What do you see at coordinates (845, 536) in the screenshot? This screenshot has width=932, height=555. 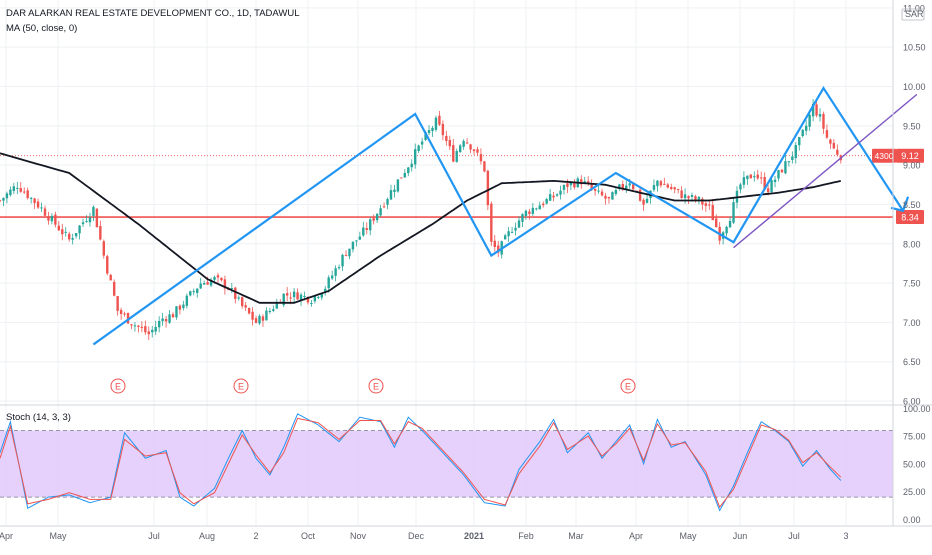 I see `time-tick-label: 3` at bounding box center [845, 536].